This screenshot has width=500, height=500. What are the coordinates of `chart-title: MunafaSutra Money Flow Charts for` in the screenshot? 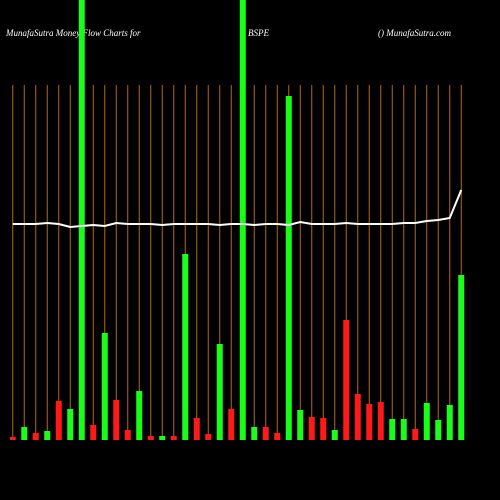 It's located at (73, 33).